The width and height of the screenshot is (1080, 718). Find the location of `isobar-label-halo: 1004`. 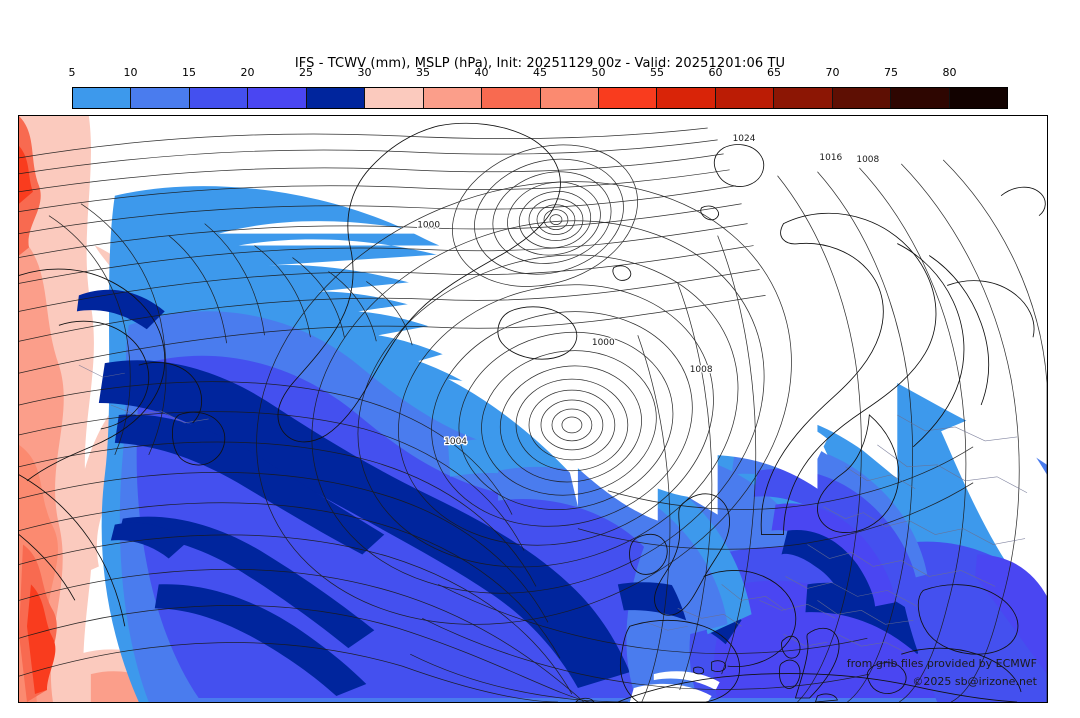

isobar-label-halo: 1004 is located at coordinates (455, 442).